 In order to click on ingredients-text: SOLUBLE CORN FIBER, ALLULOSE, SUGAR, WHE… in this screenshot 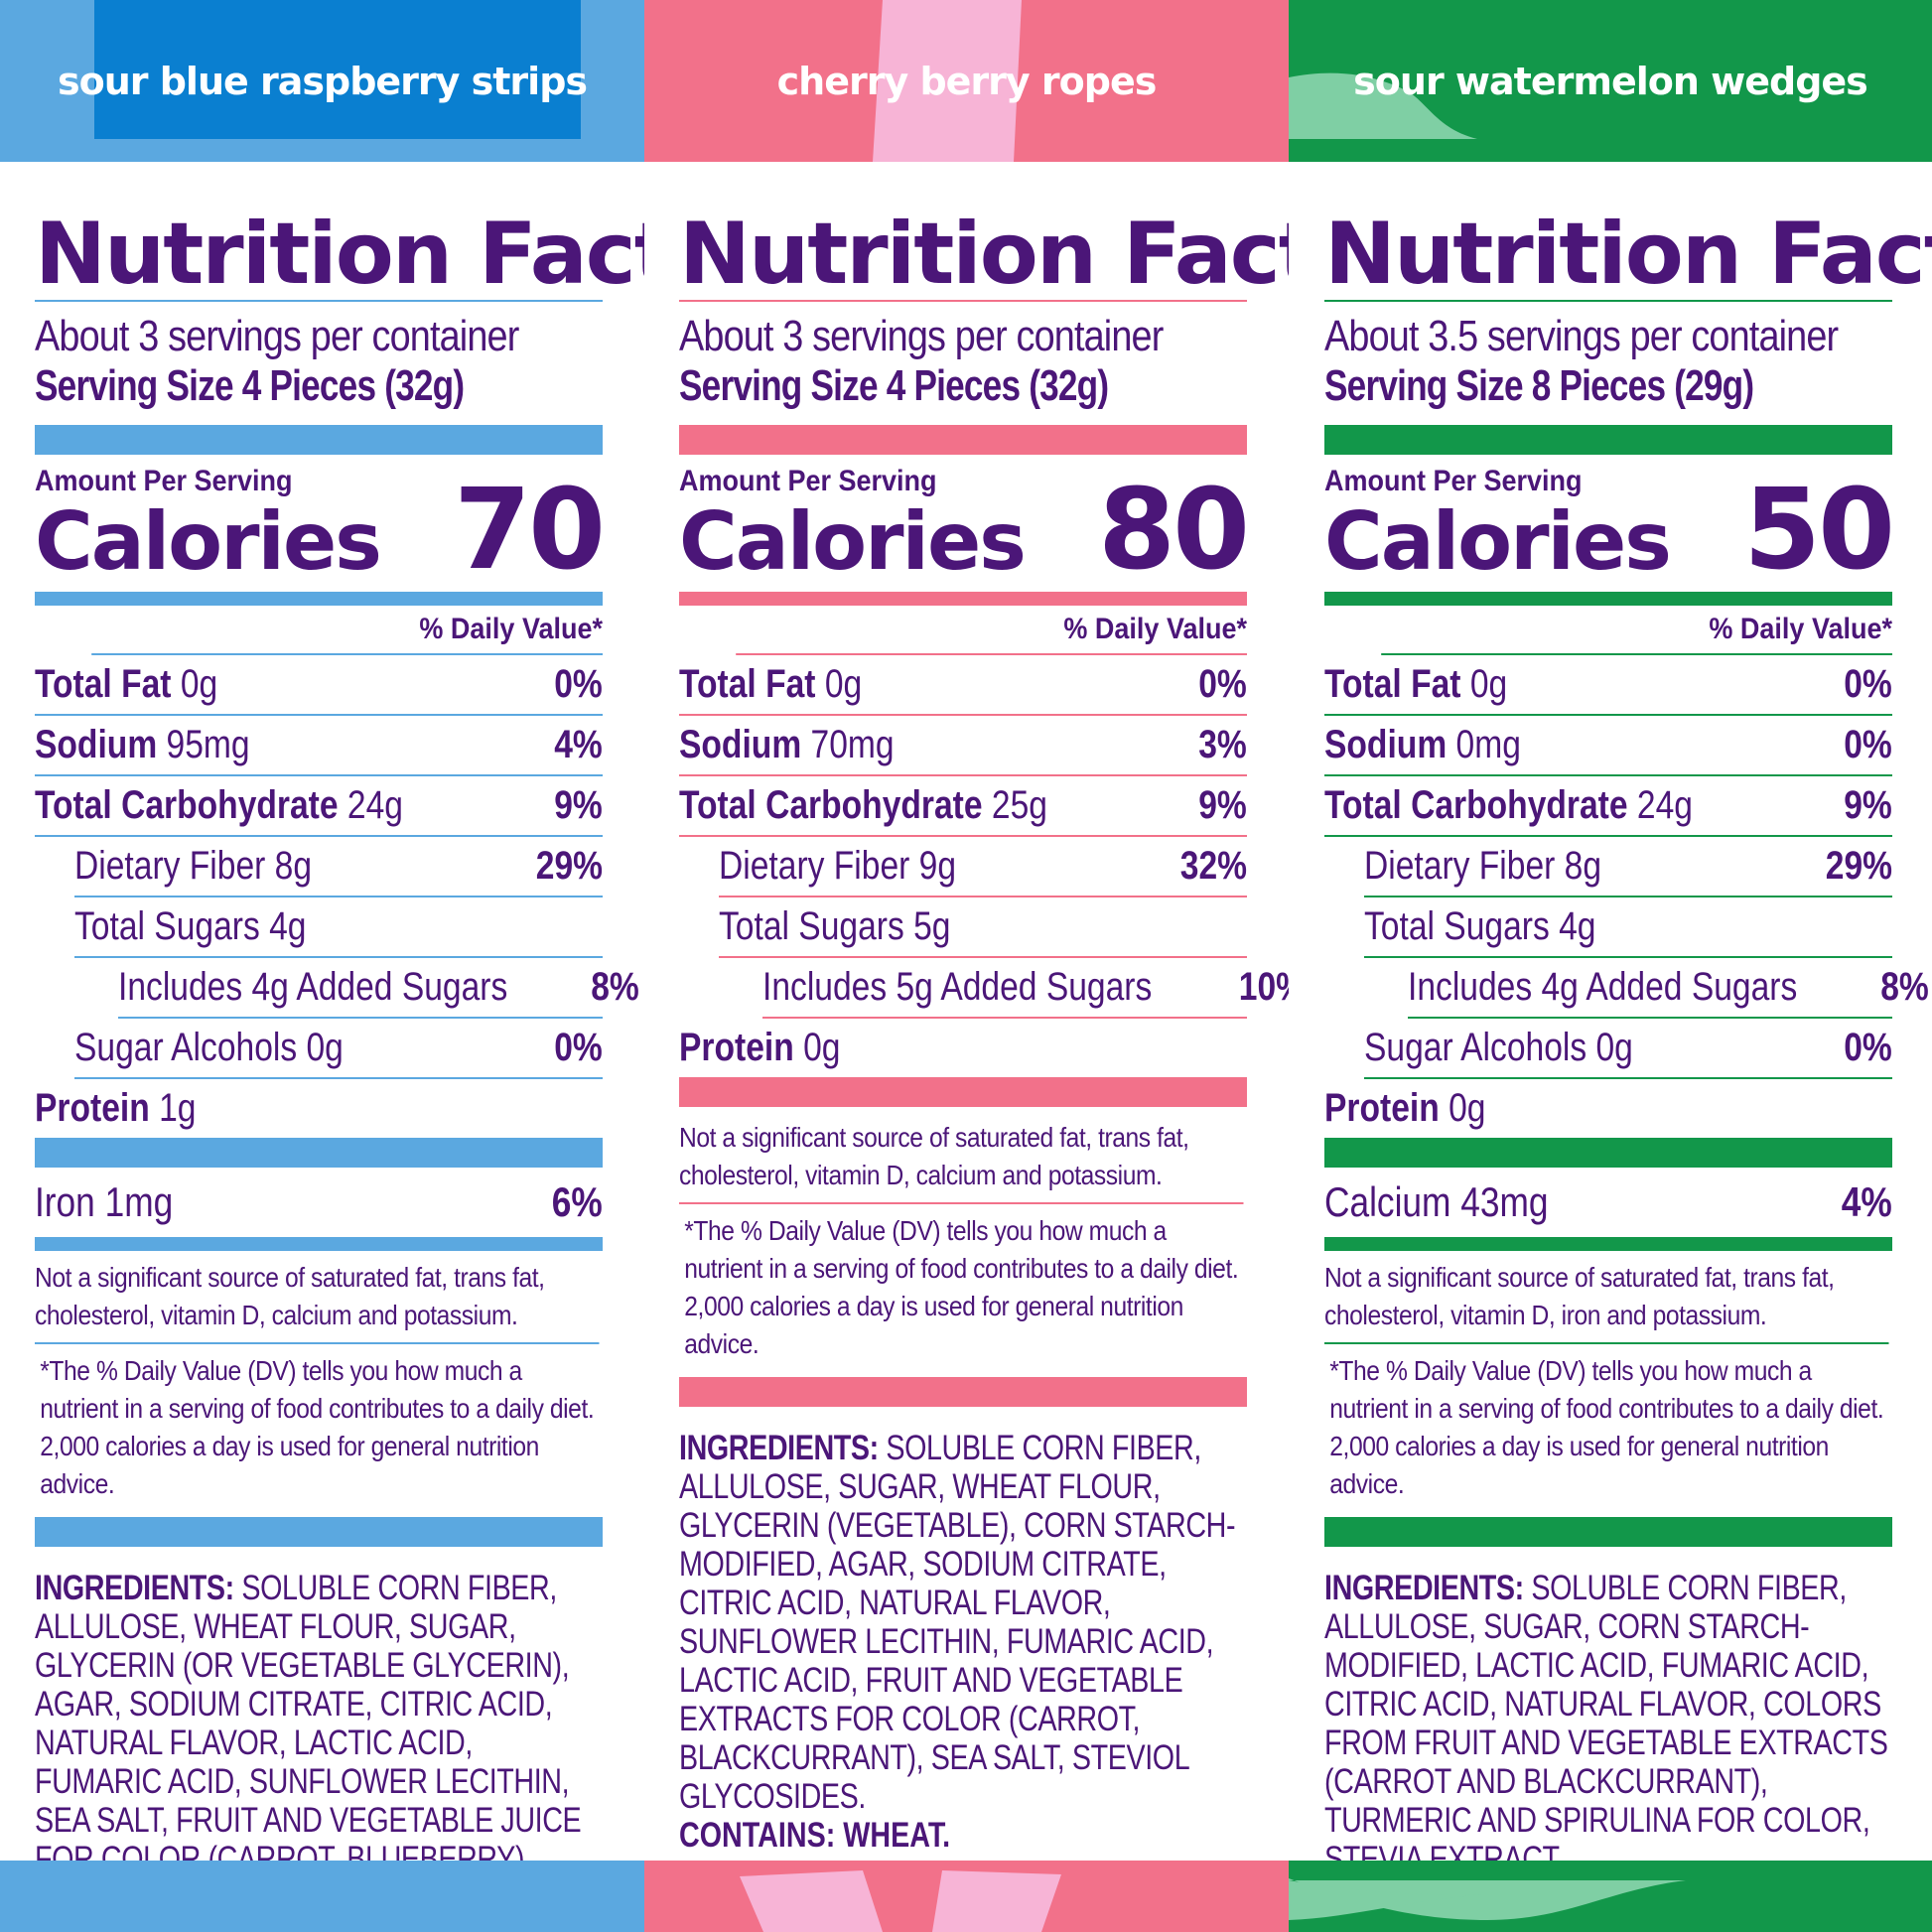, I will do `click(958, 1623)`.